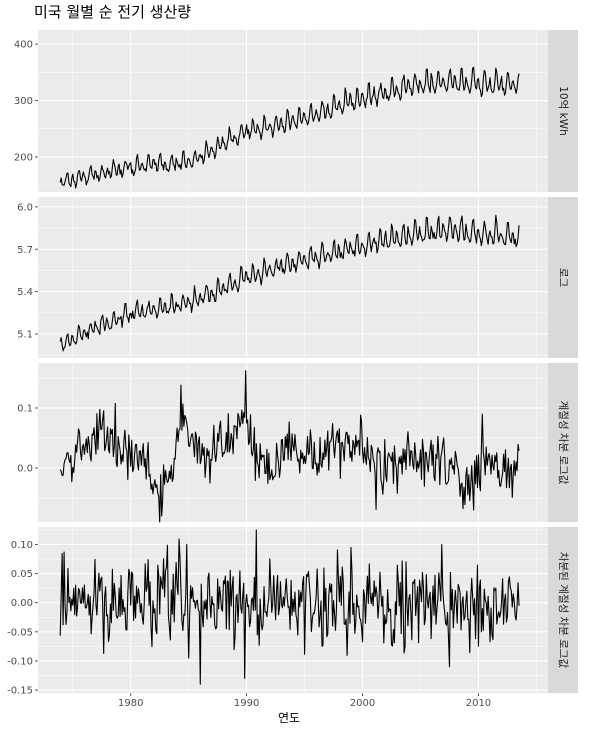 Image resolution: width=590 pixels, height=731 pixels. Describe the element at coordinates (22, 545) in the screenshot. I see `y-tick-label: 0.10` at that location.